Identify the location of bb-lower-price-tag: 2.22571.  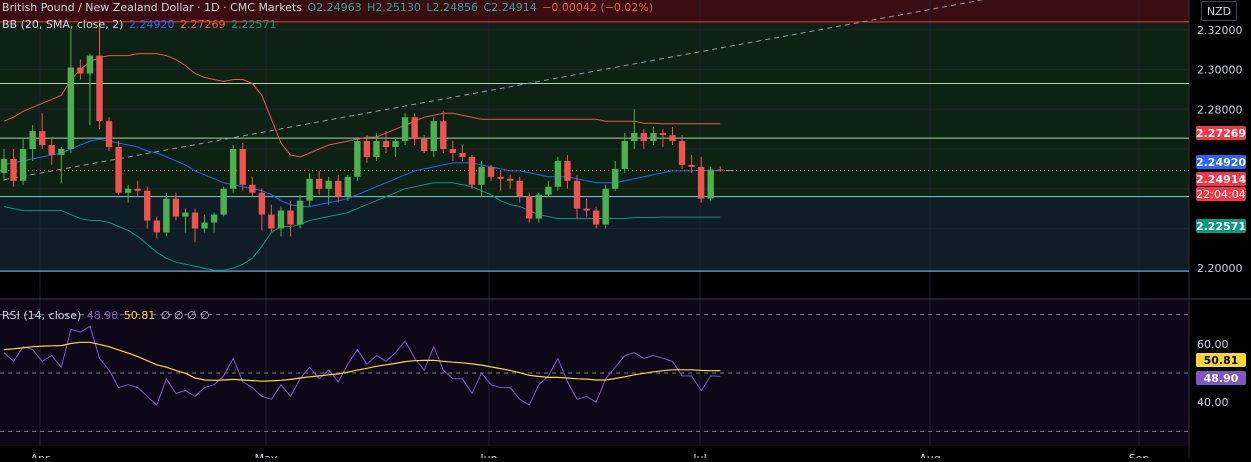
(1221, 226).